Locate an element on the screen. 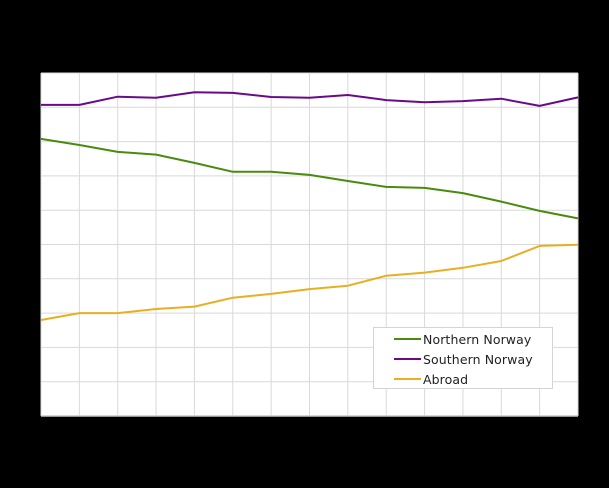 The image size is (609, 488). legend-item-abroad: Abroad is located at coordinates (431, 379).